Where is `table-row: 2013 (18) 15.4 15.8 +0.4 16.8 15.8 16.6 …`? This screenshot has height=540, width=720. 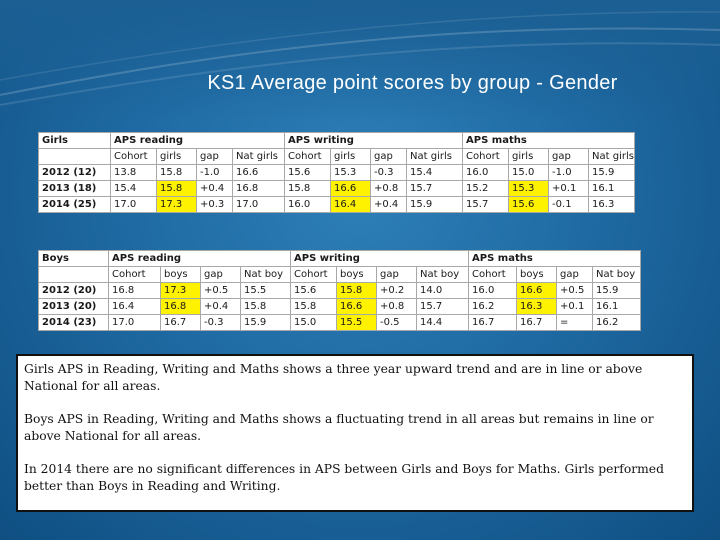
table-row: 2013 (18) 15.4 15.8 +0.4 16.8 15.8 16.6 … is located at coordinates (337, 188).